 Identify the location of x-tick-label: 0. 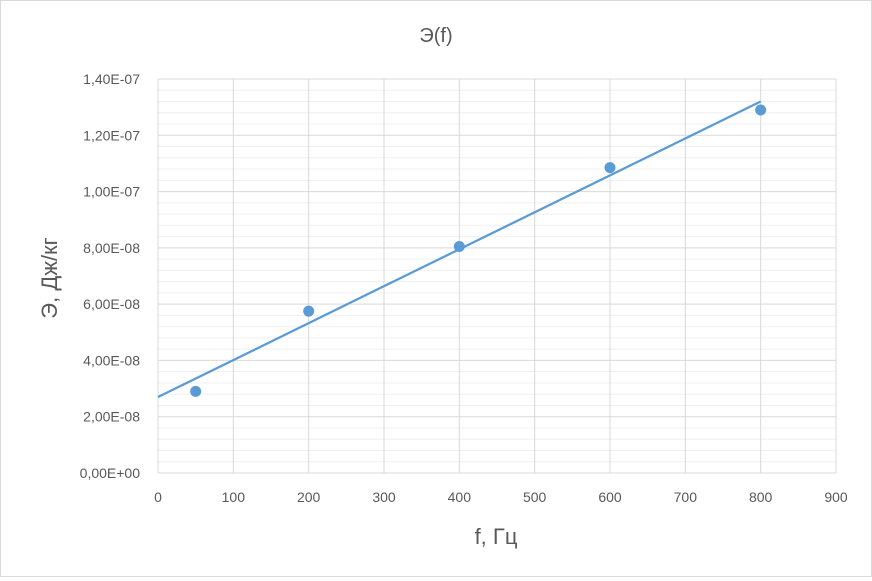
(158, 497).